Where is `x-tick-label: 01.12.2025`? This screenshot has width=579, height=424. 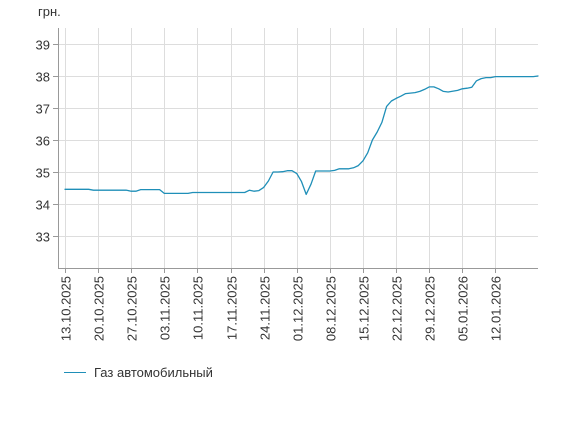 x-tick-label: 01.12.2025 is located at coordinates (298, 308).